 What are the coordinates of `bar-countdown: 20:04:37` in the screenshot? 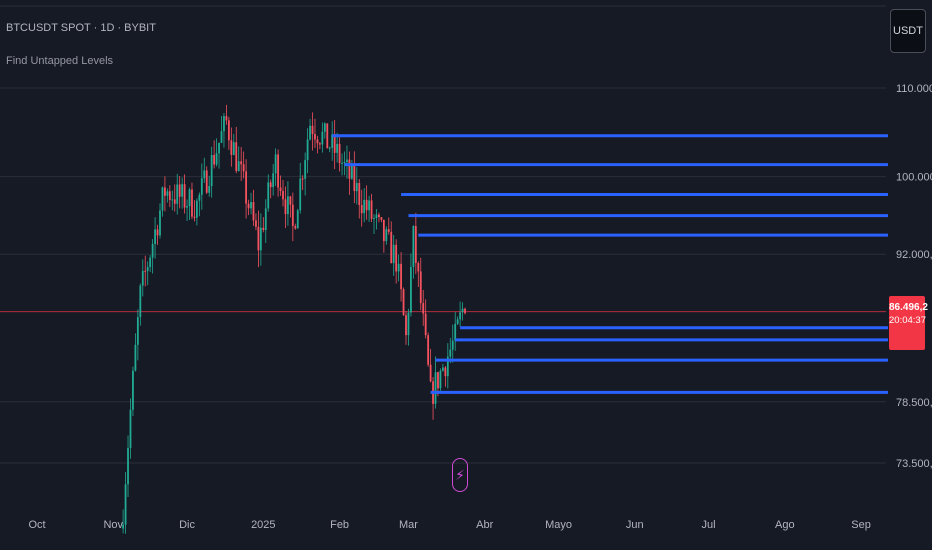 It's located at (907, 320).